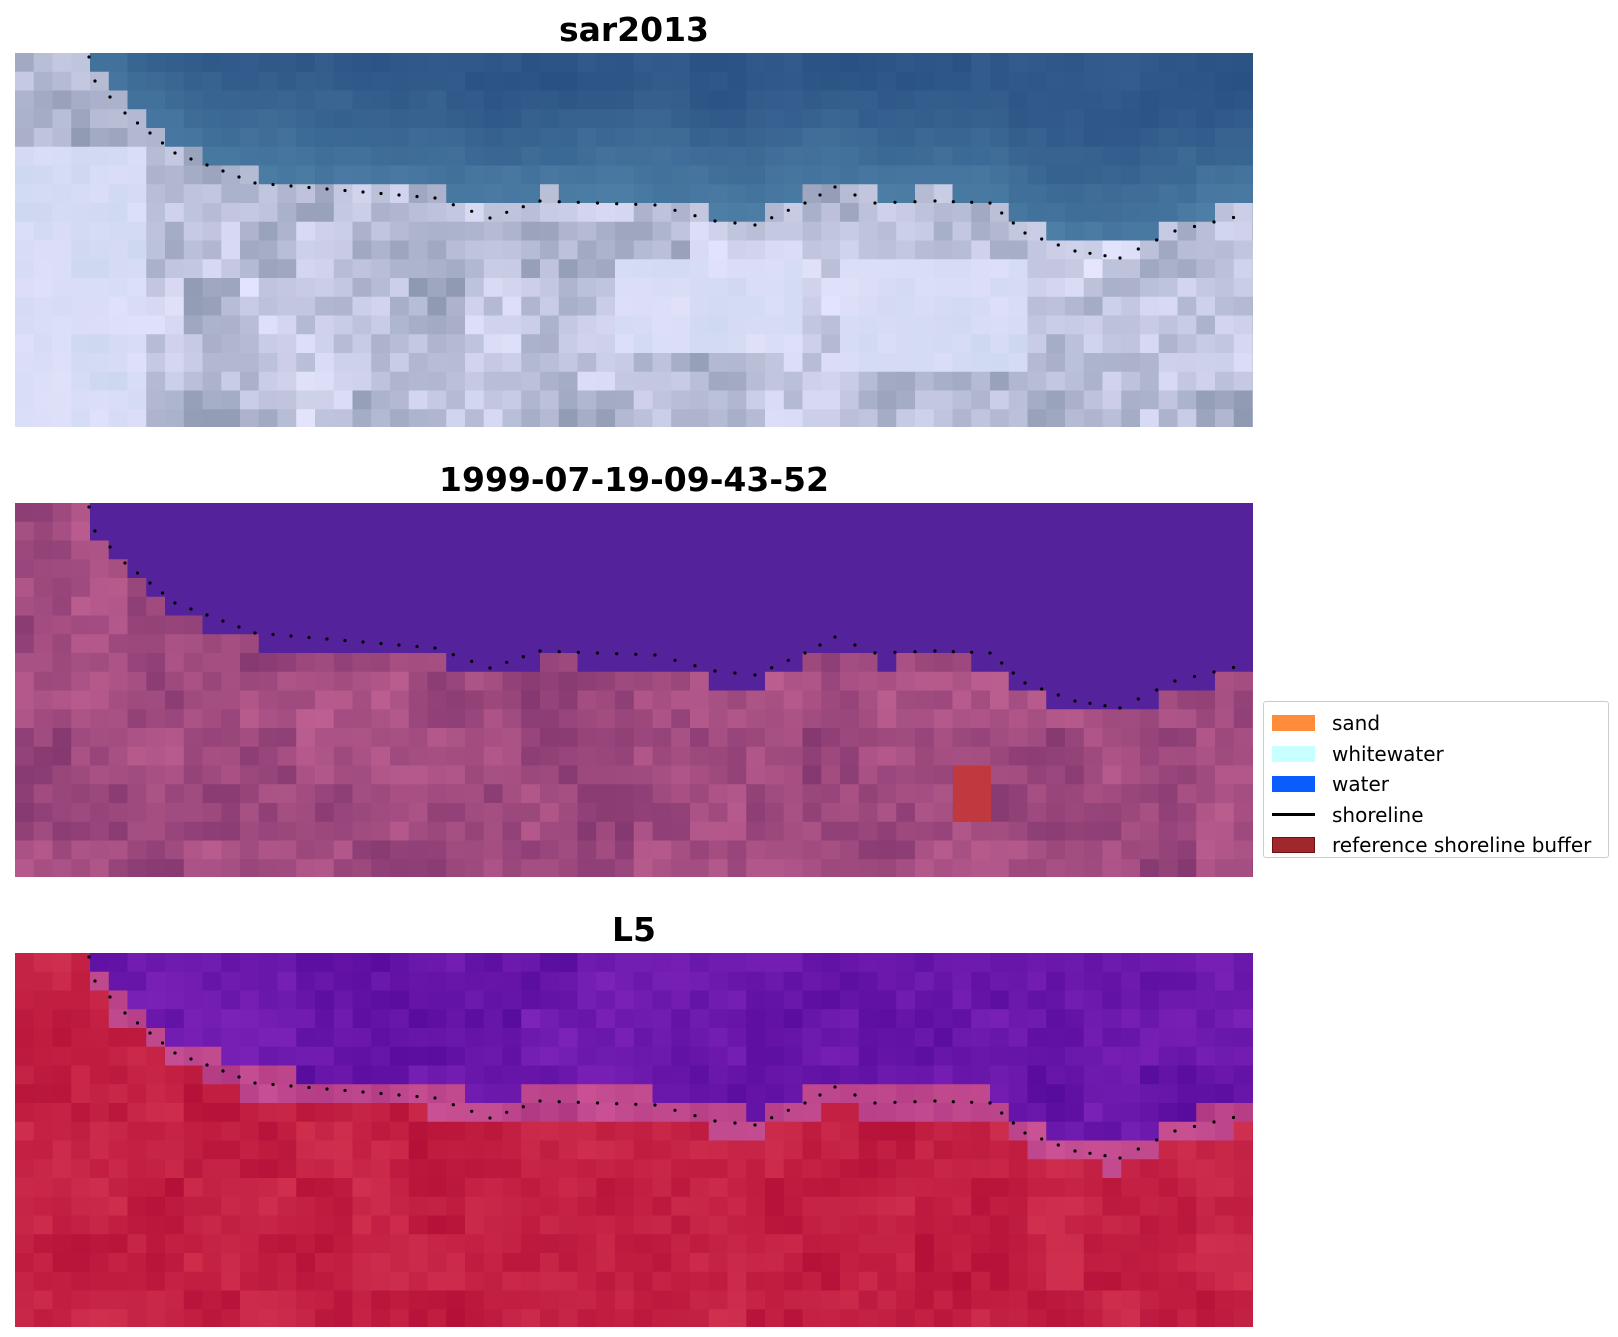  I want to click on legend-item-whitewater: whitewater, so click(1440, 754).